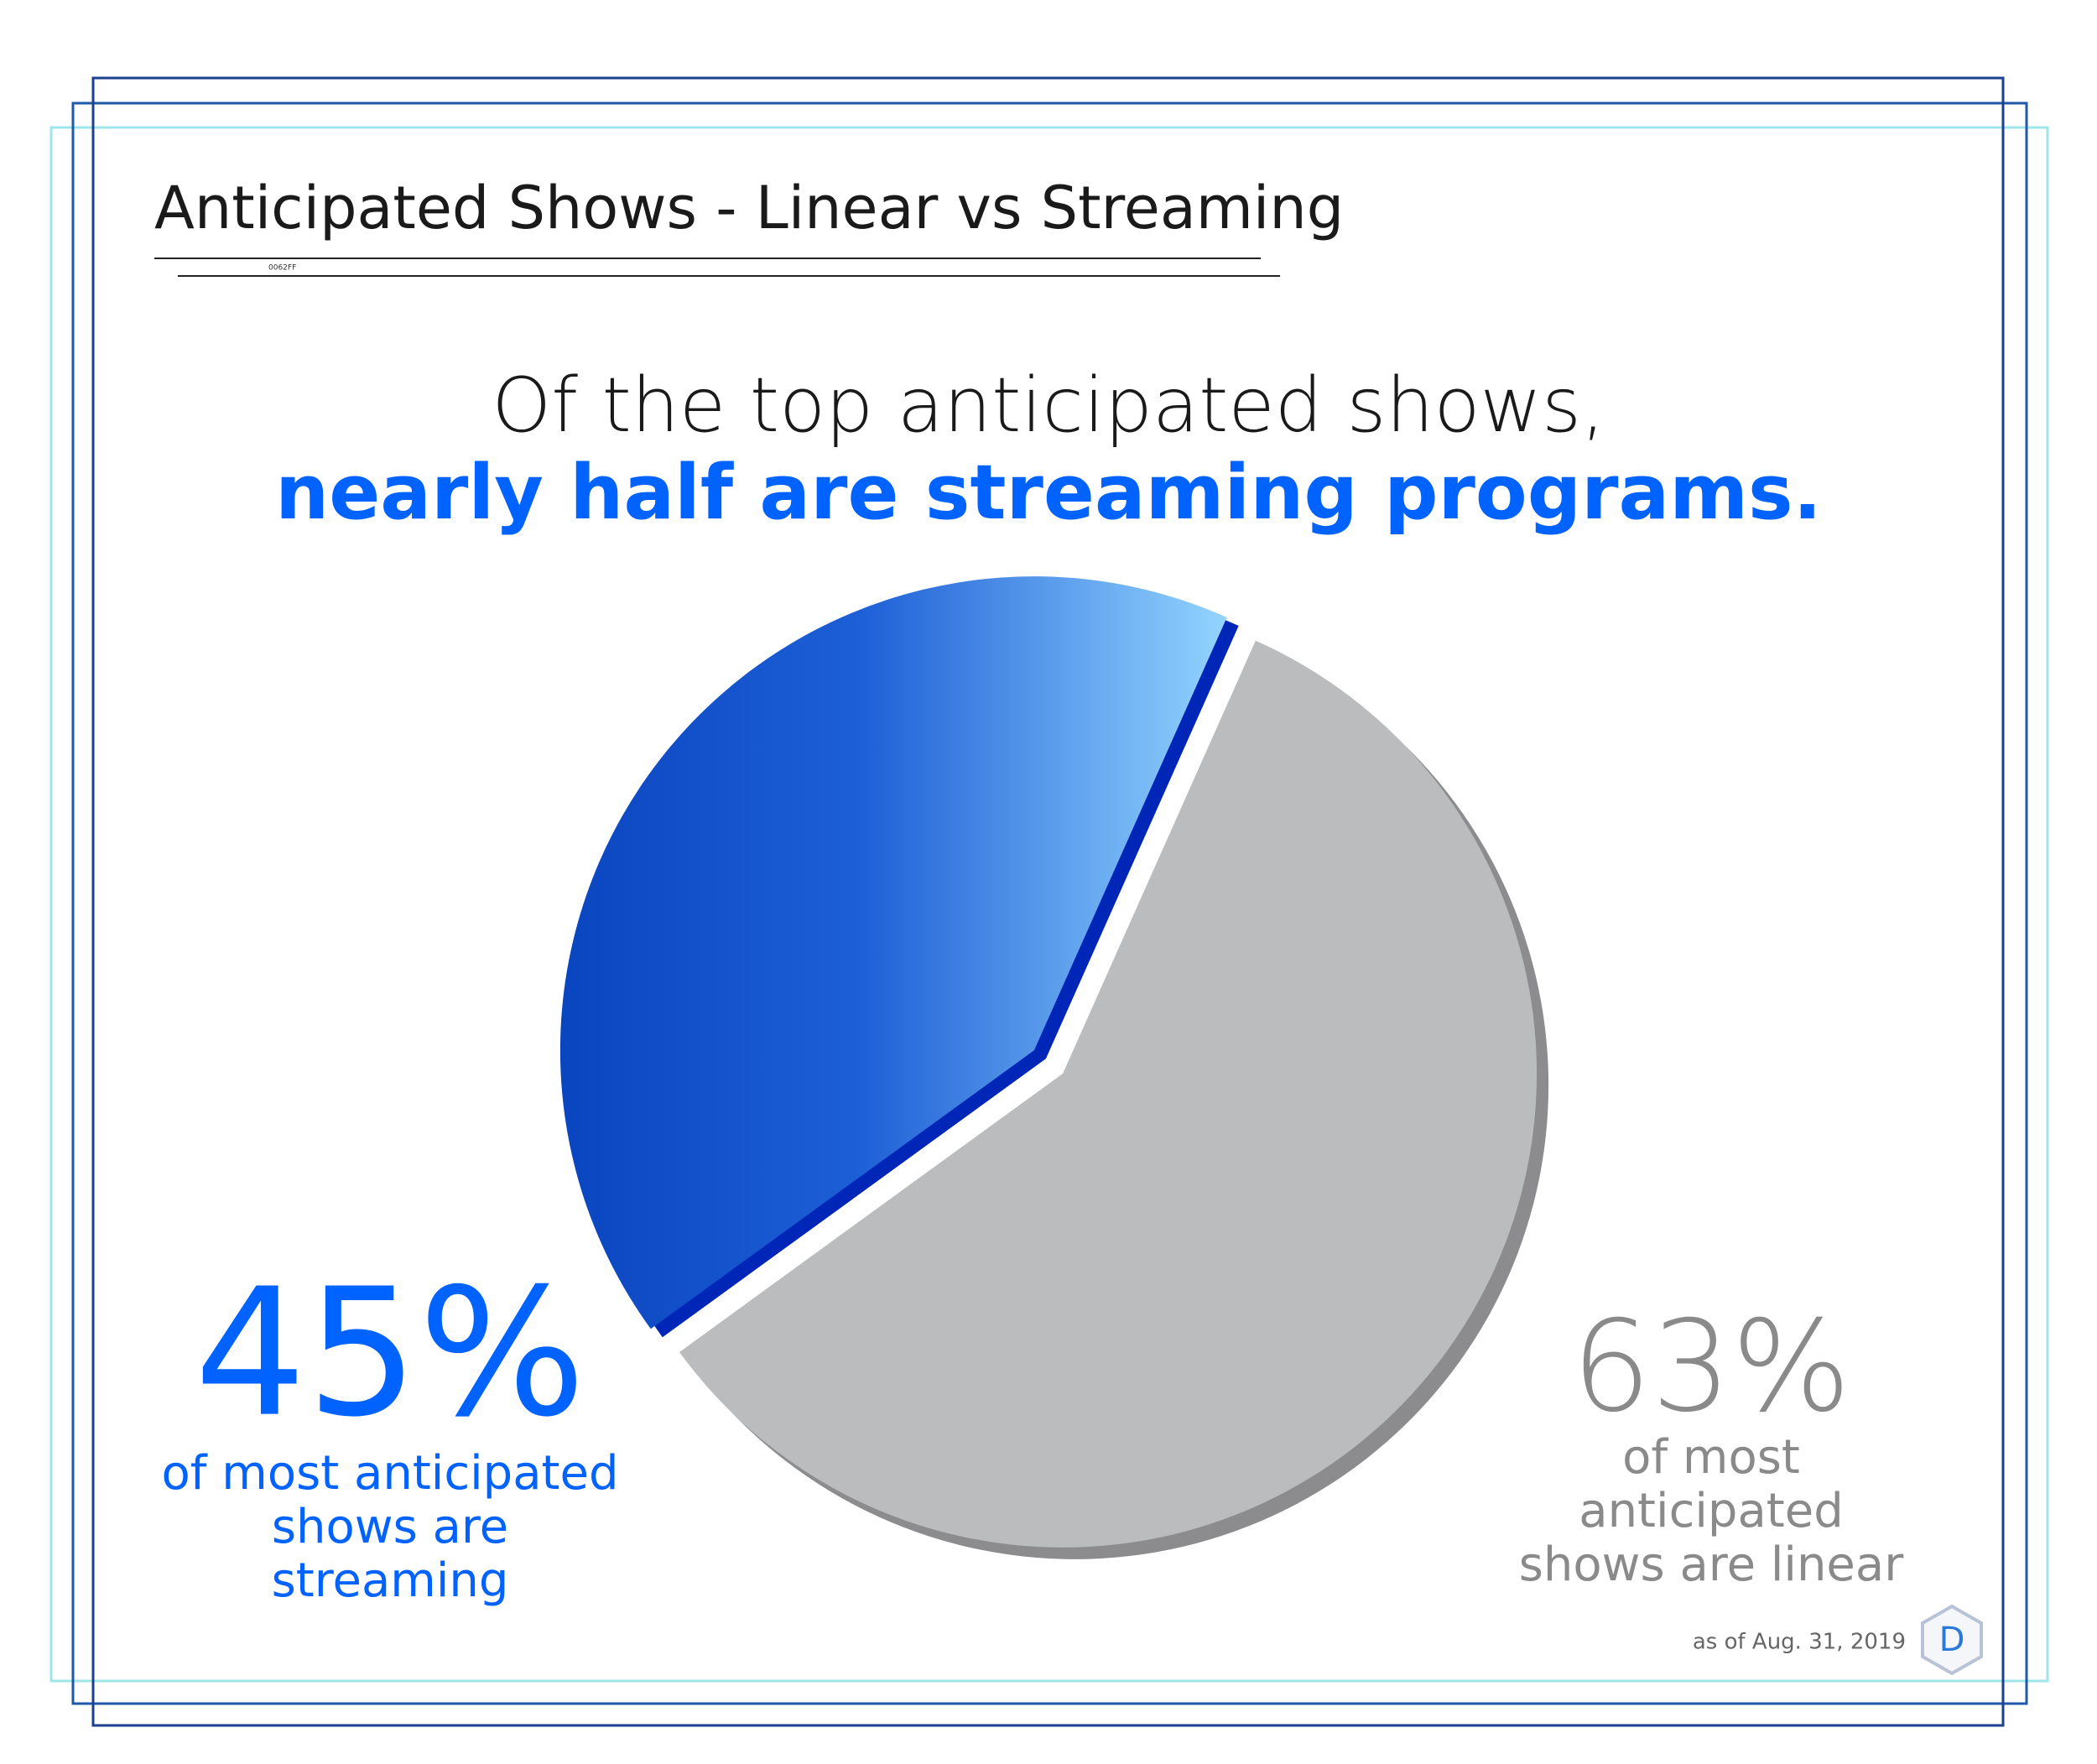 The height and width of the screenshot is (1764, 2097). I want to click on footnote: as of Aug. 31, 2019, so click(1799, 1642).